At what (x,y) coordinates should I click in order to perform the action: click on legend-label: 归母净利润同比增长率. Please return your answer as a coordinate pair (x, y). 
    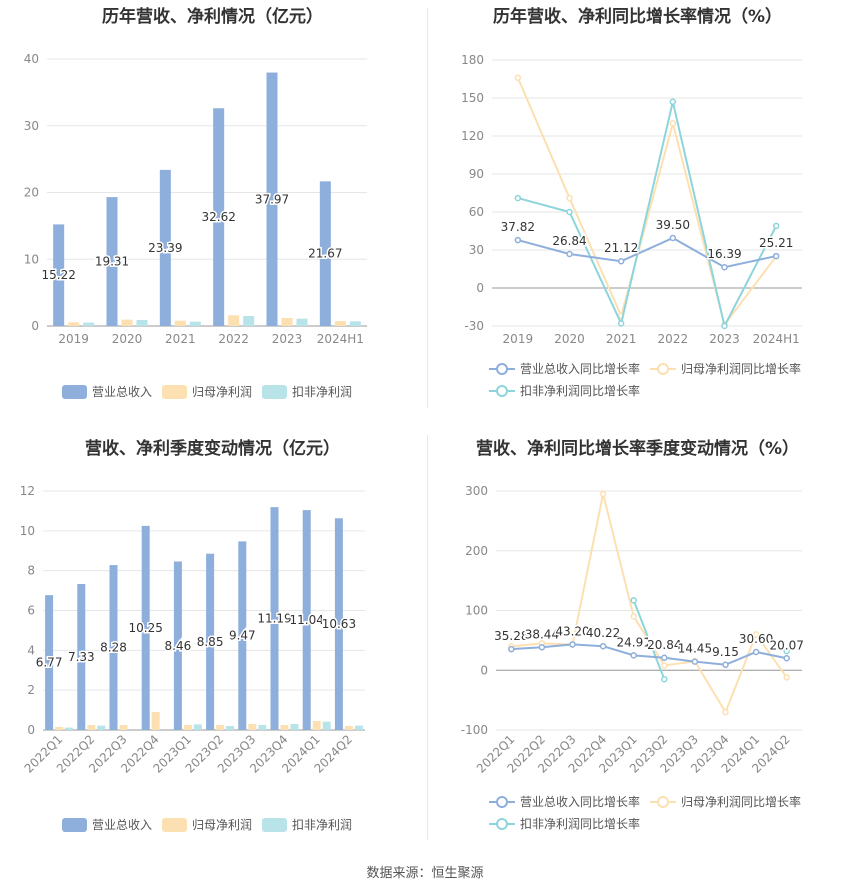
    Looking at the image, I should click on (741, 802).